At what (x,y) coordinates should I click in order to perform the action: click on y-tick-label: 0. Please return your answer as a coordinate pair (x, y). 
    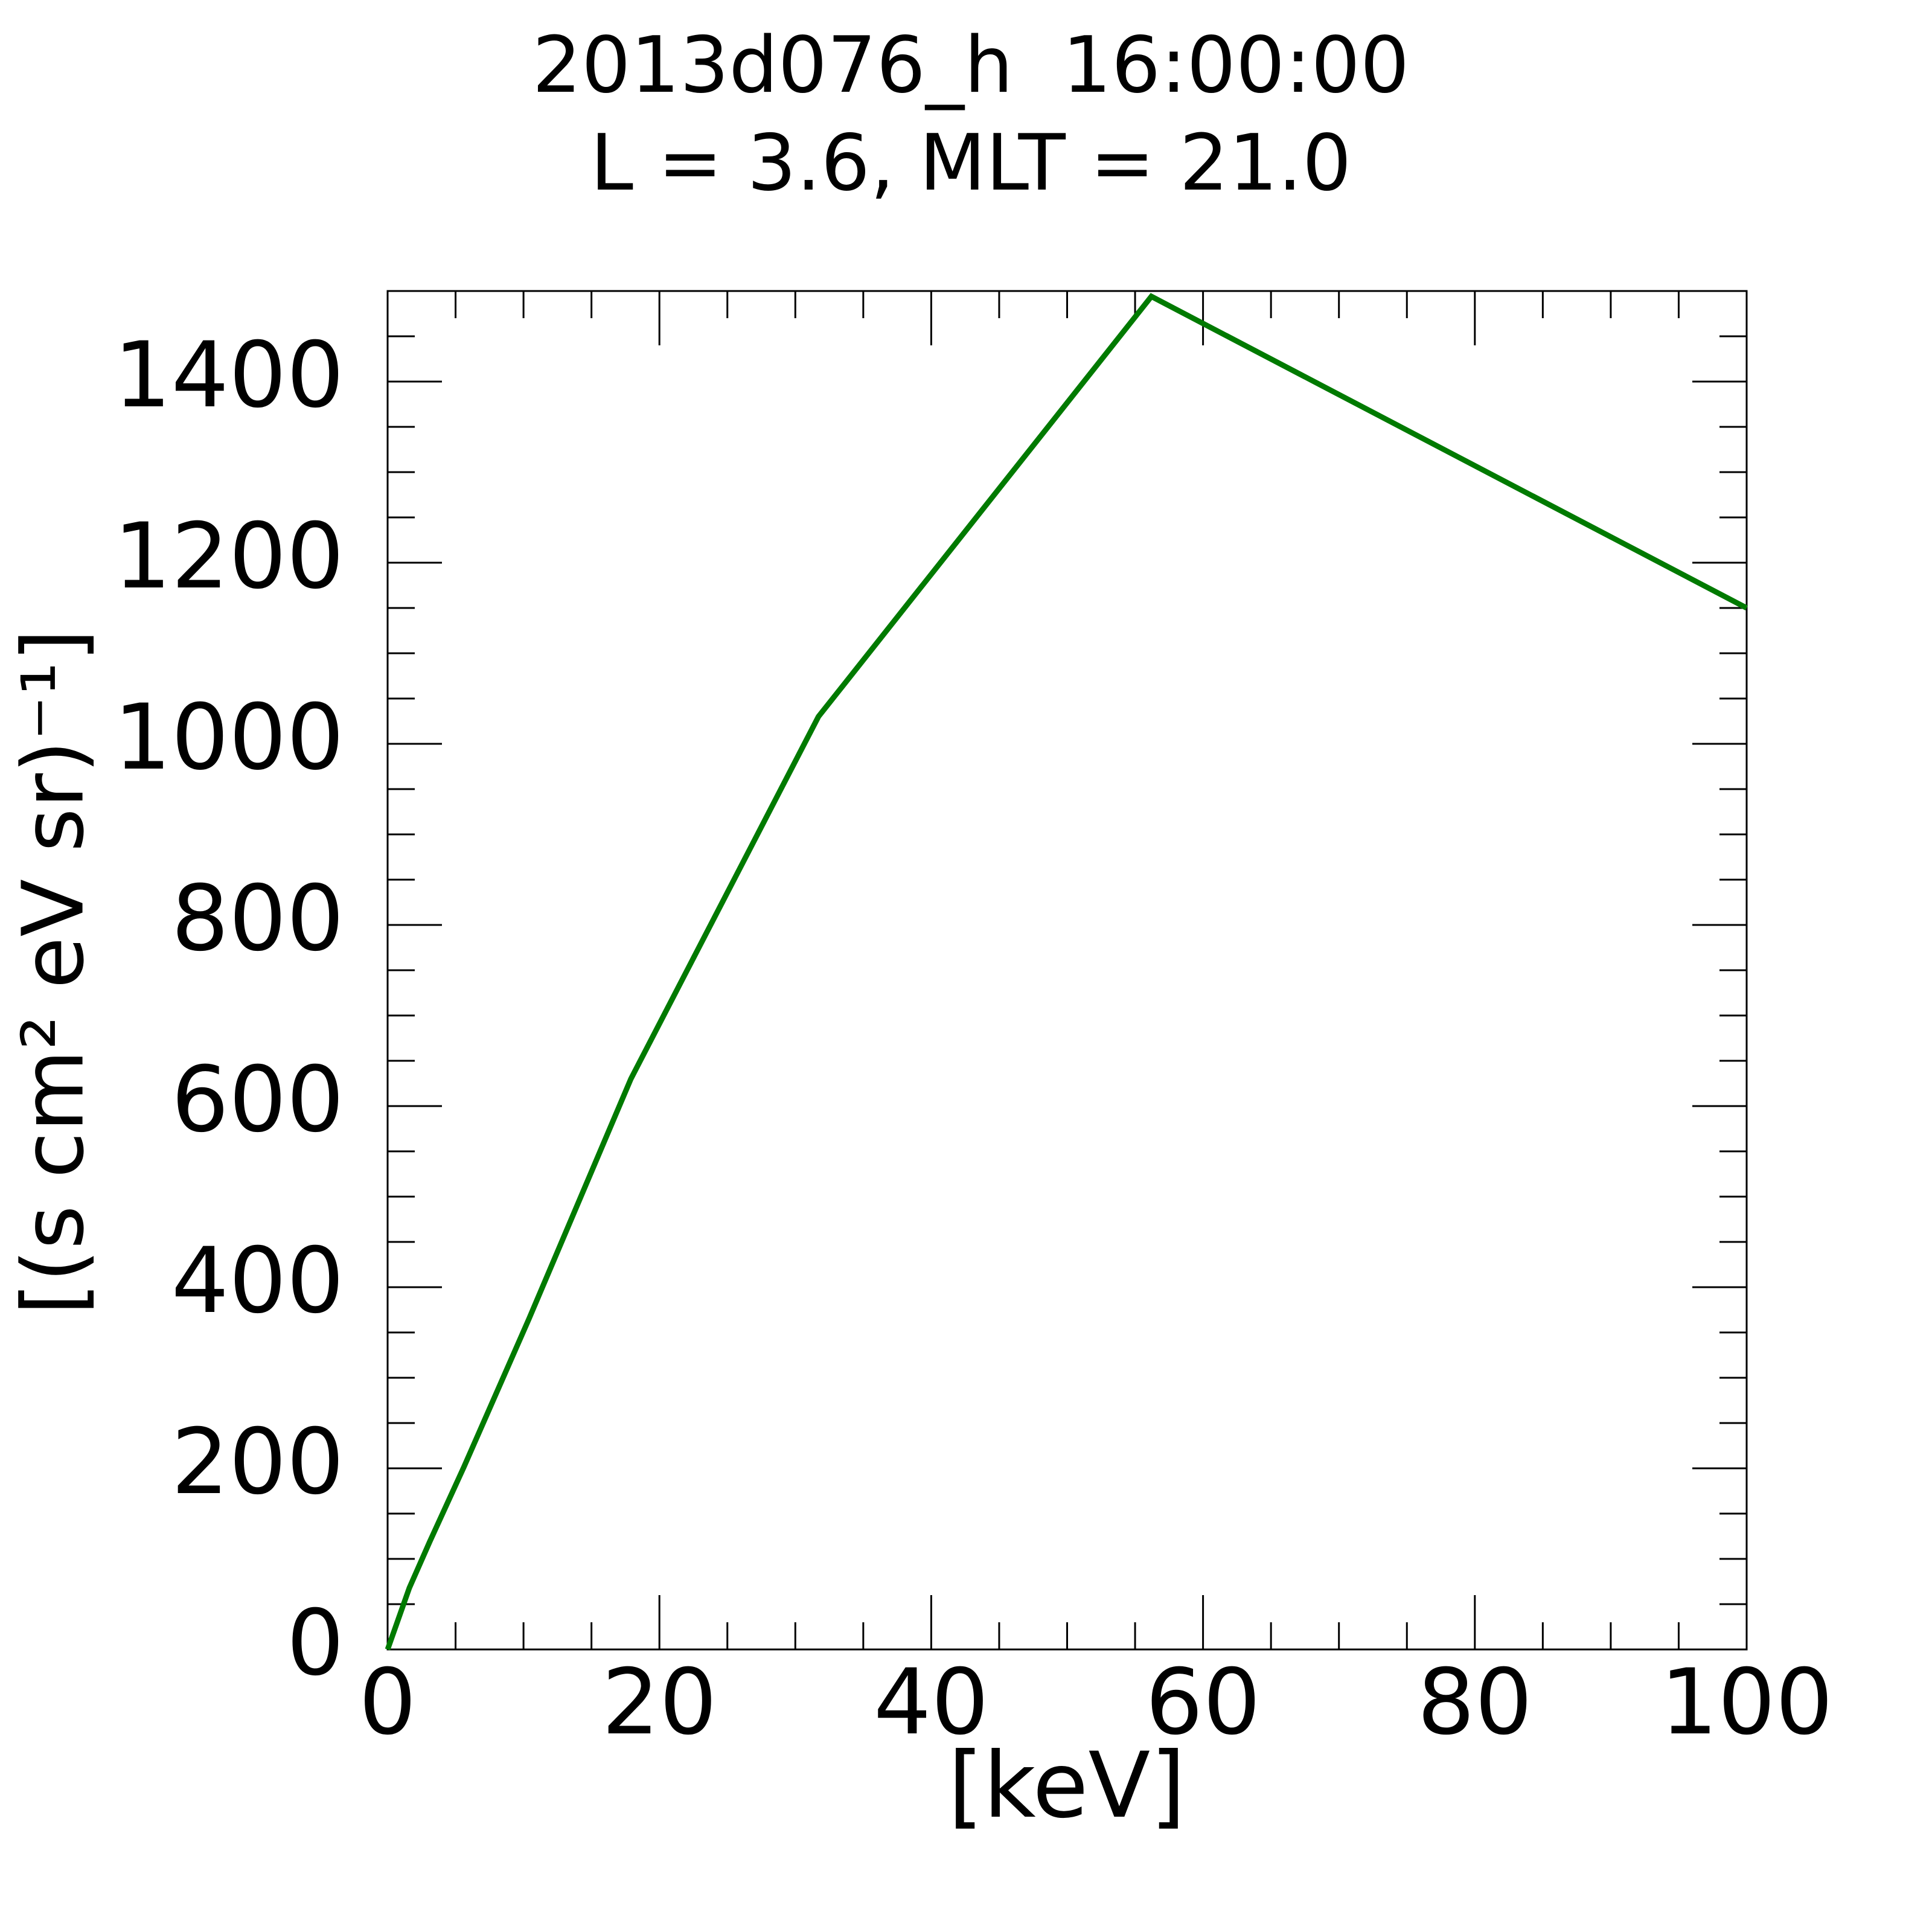
    Looking at the image, I should click on (316, 1644).